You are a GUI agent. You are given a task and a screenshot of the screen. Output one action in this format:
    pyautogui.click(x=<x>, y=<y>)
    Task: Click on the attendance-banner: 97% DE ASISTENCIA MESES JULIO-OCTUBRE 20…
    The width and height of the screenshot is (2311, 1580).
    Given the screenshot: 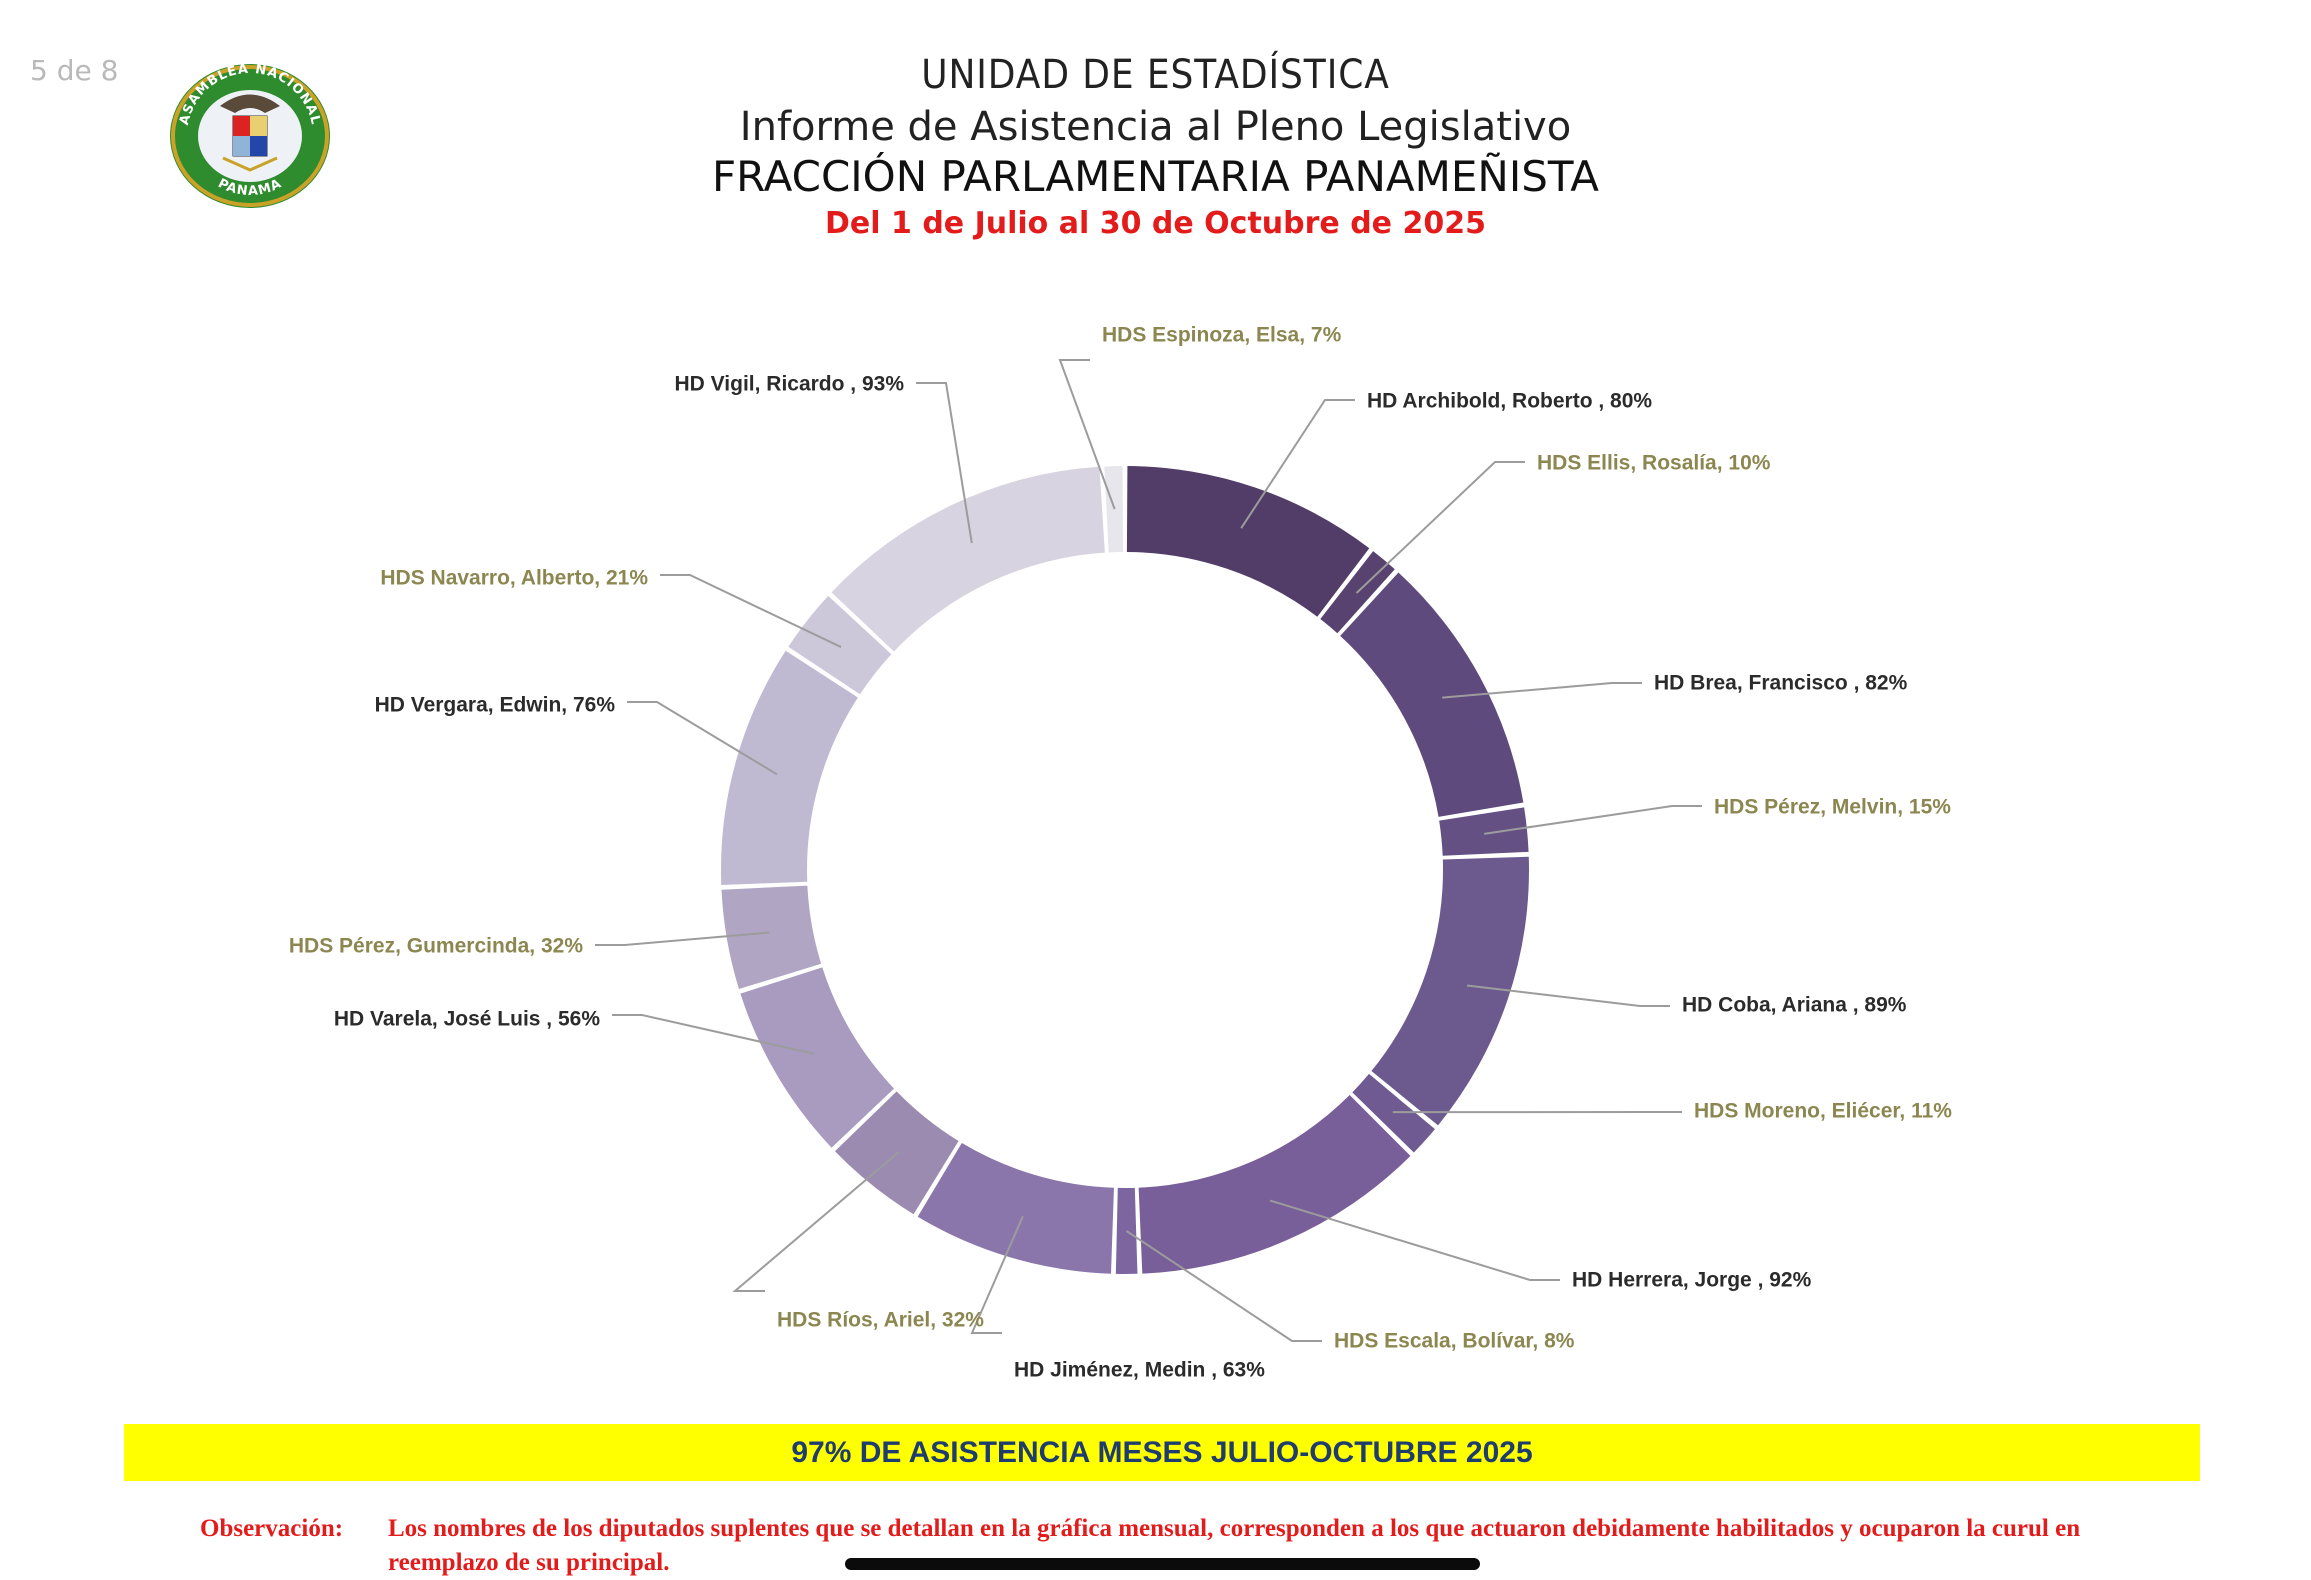 What is the action you would take?
    pyautogui.click(x=1162, y=1452)
    